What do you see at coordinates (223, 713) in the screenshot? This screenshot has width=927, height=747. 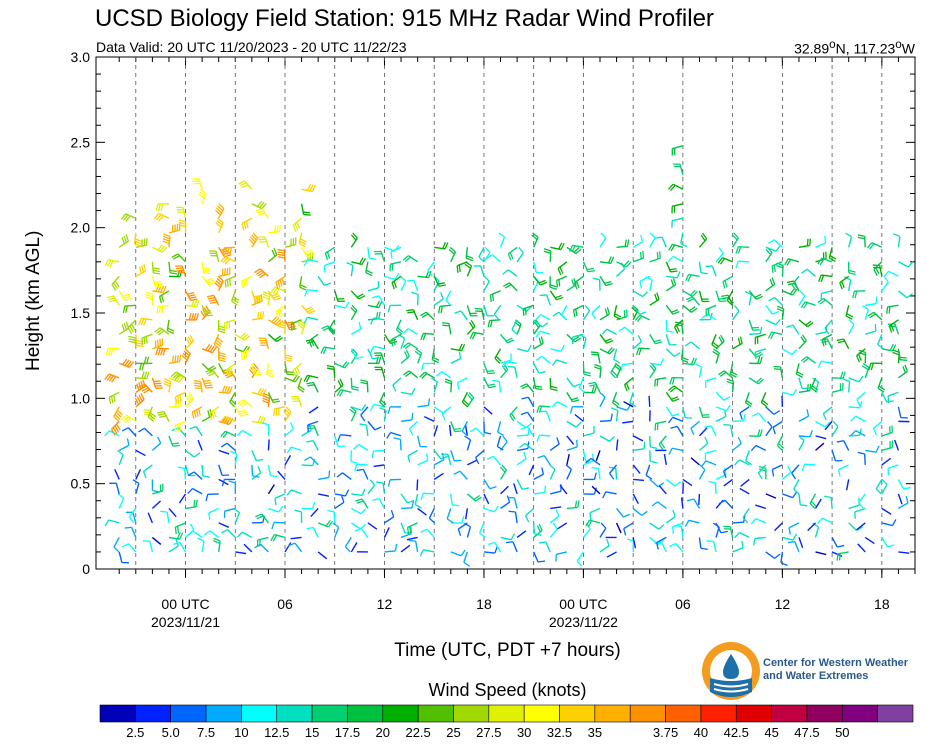 I see `colorbar-swatch` at bounding box center [223, 713].